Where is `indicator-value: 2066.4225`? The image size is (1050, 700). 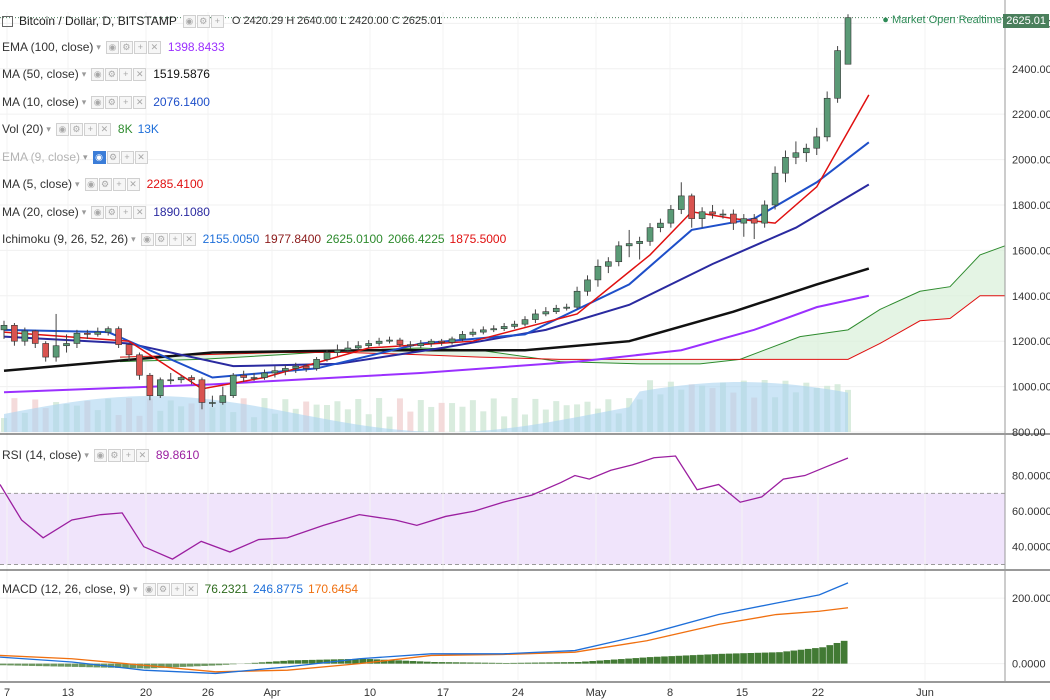
indicator-value: 2066.4225 is located at coordinates (416, 239).